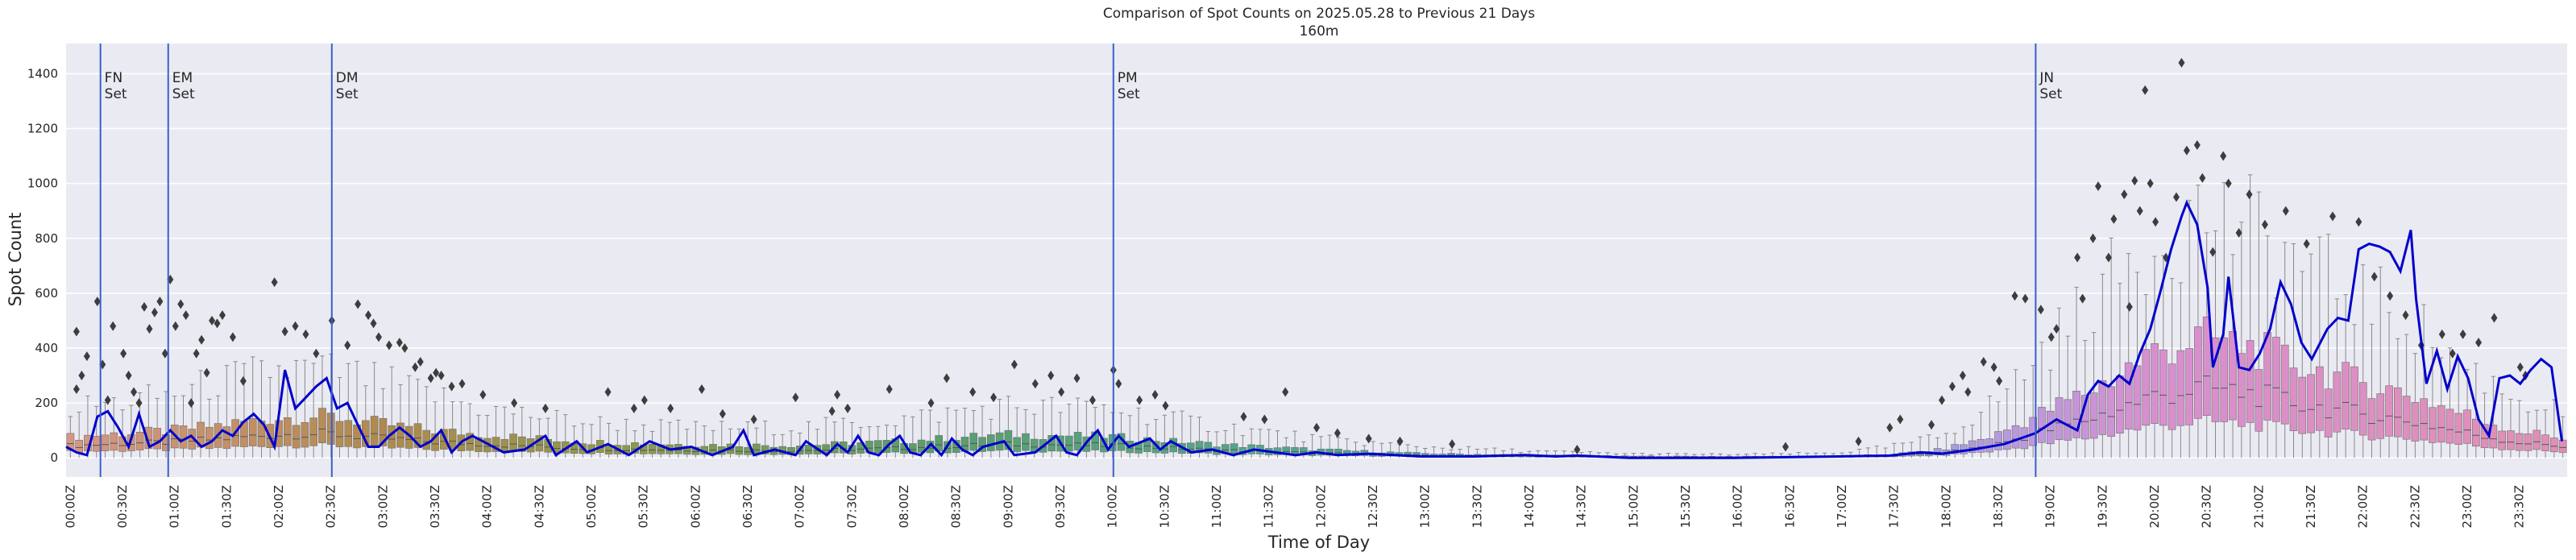 The image size is (2576, 560). I want to click on x-tick-label: 00:00Z, so click(70, 507).